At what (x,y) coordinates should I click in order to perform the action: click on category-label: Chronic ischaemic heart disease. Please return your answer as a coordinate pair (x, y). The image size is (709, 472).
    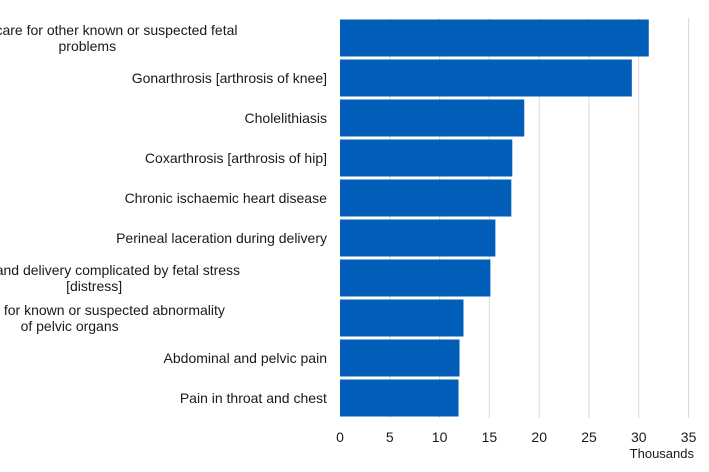
    Looking at the image, I should click on (226, 198).